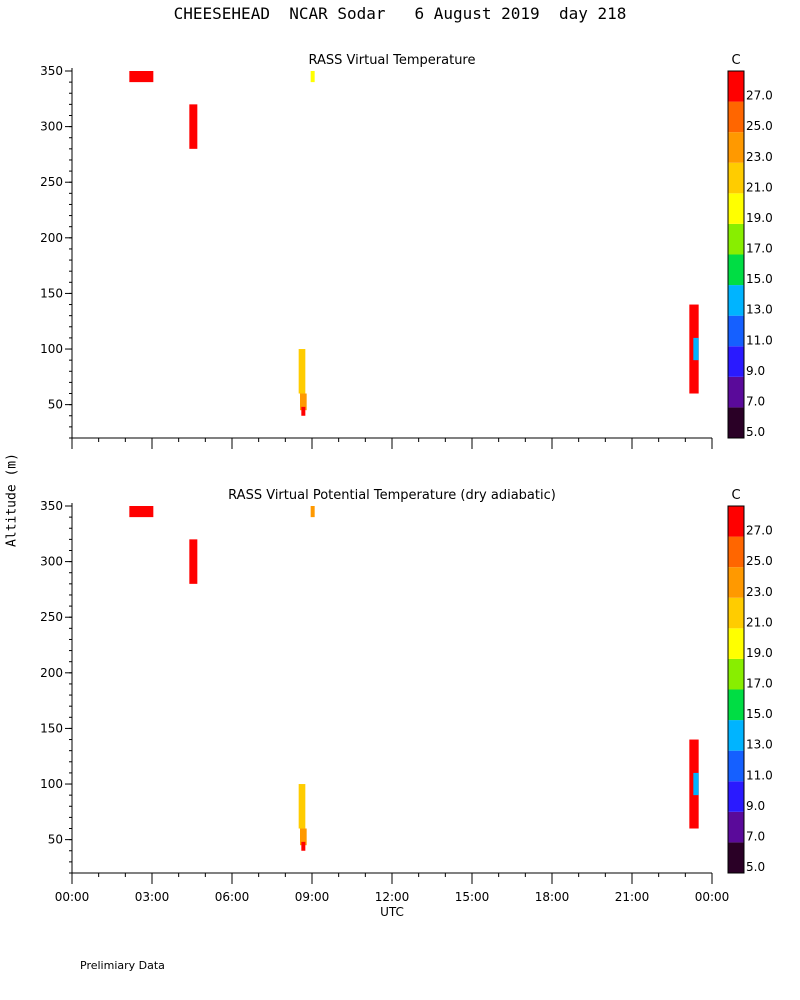  What do you see at coordinates (392, 60) in the screenshot?
I see `panel-title: RASS Virtual Temperature` at bounding box center [392, 60].